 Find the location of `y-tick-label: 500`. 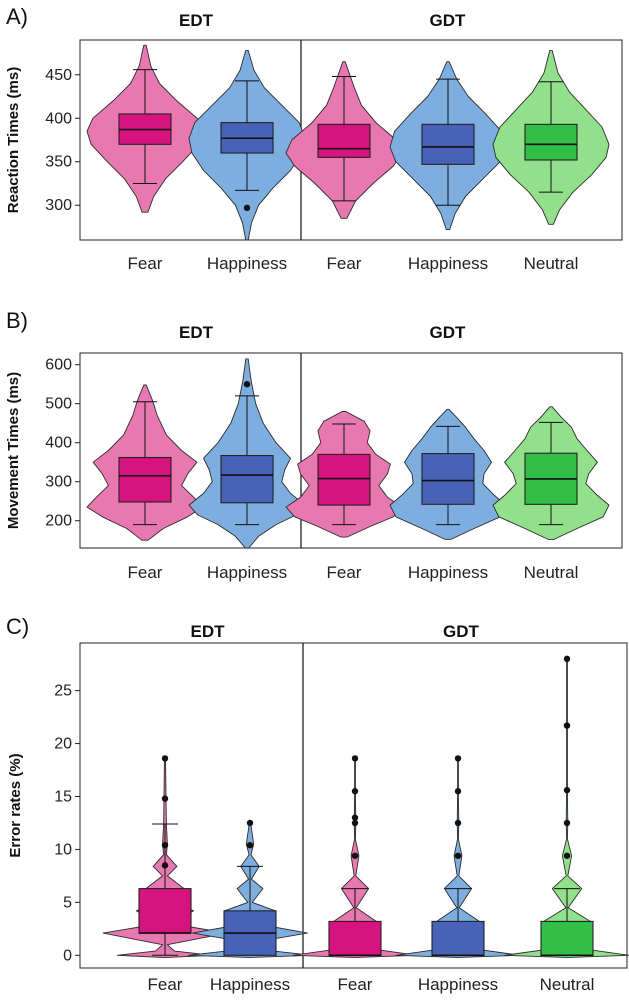

y-tick-label: 500 is located at coordinates (58, 404).